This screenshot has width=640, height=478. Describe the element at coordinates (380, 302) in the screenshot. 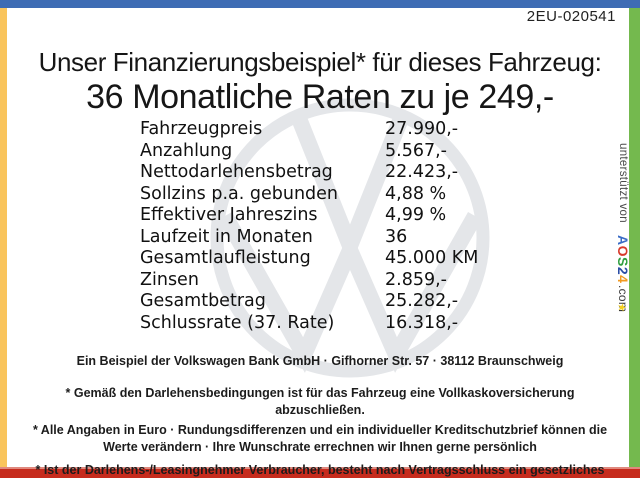

I see `table-row: Gesamtbetrag 25.282,-` at that location.